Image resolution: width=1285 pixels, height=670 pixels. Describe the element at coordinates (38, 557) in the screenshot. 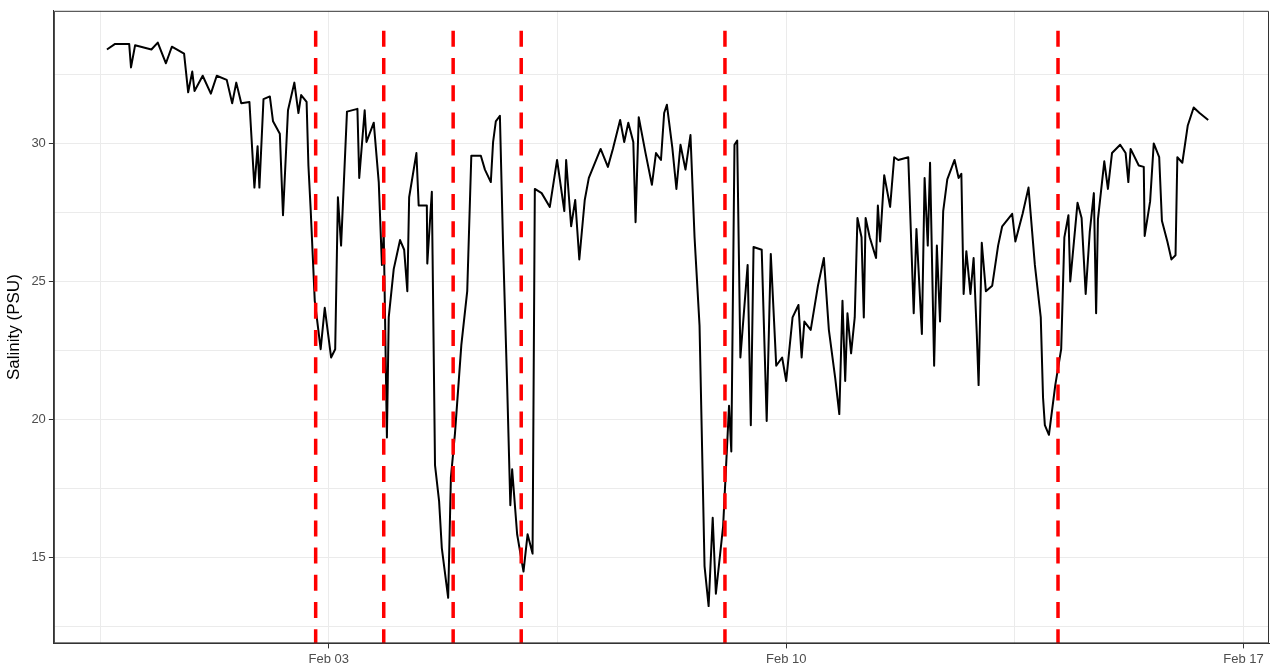

I see `y-tick-label: 15` at that location.